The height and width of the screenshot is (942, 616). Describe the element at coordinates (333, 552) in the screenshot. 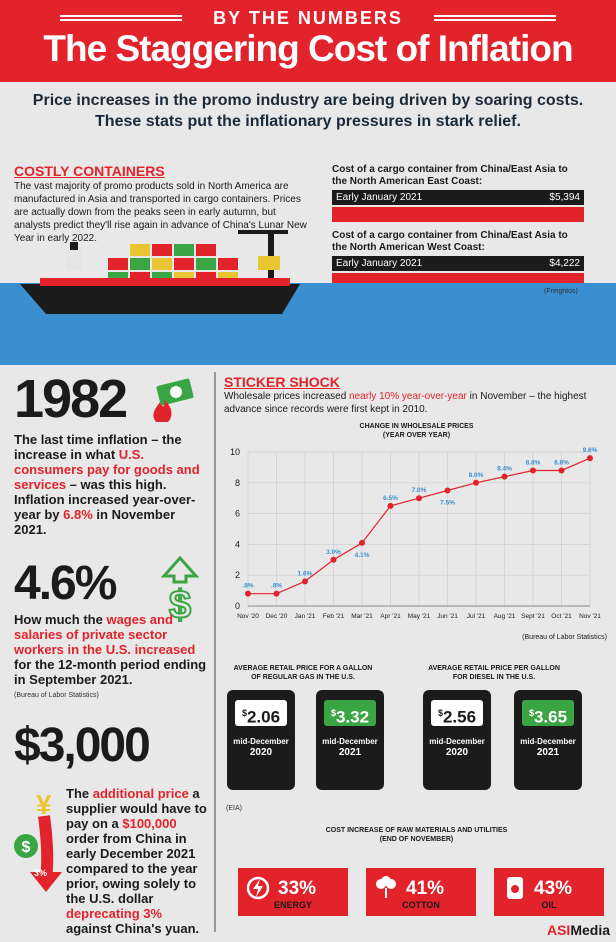

I see `chart-data-label: 3.0%` at that location.